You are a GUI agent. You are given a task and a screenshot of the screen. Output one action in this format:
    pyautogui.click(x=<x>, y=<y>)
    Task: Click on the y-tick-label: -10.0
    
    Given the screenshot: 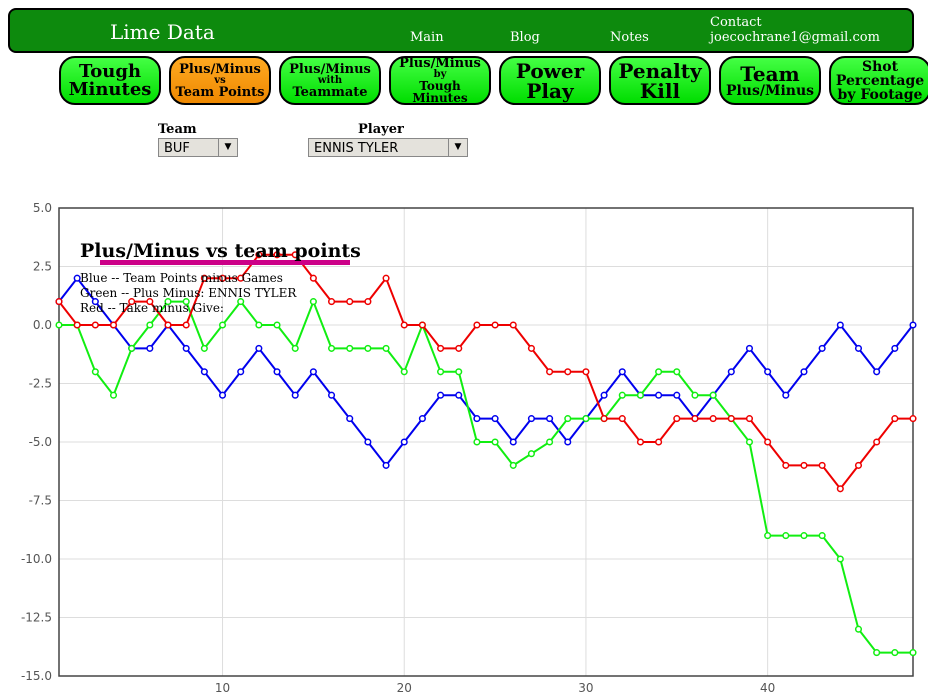 What is the action you would take?
    pyautogui.click(x=36, y=559)
    